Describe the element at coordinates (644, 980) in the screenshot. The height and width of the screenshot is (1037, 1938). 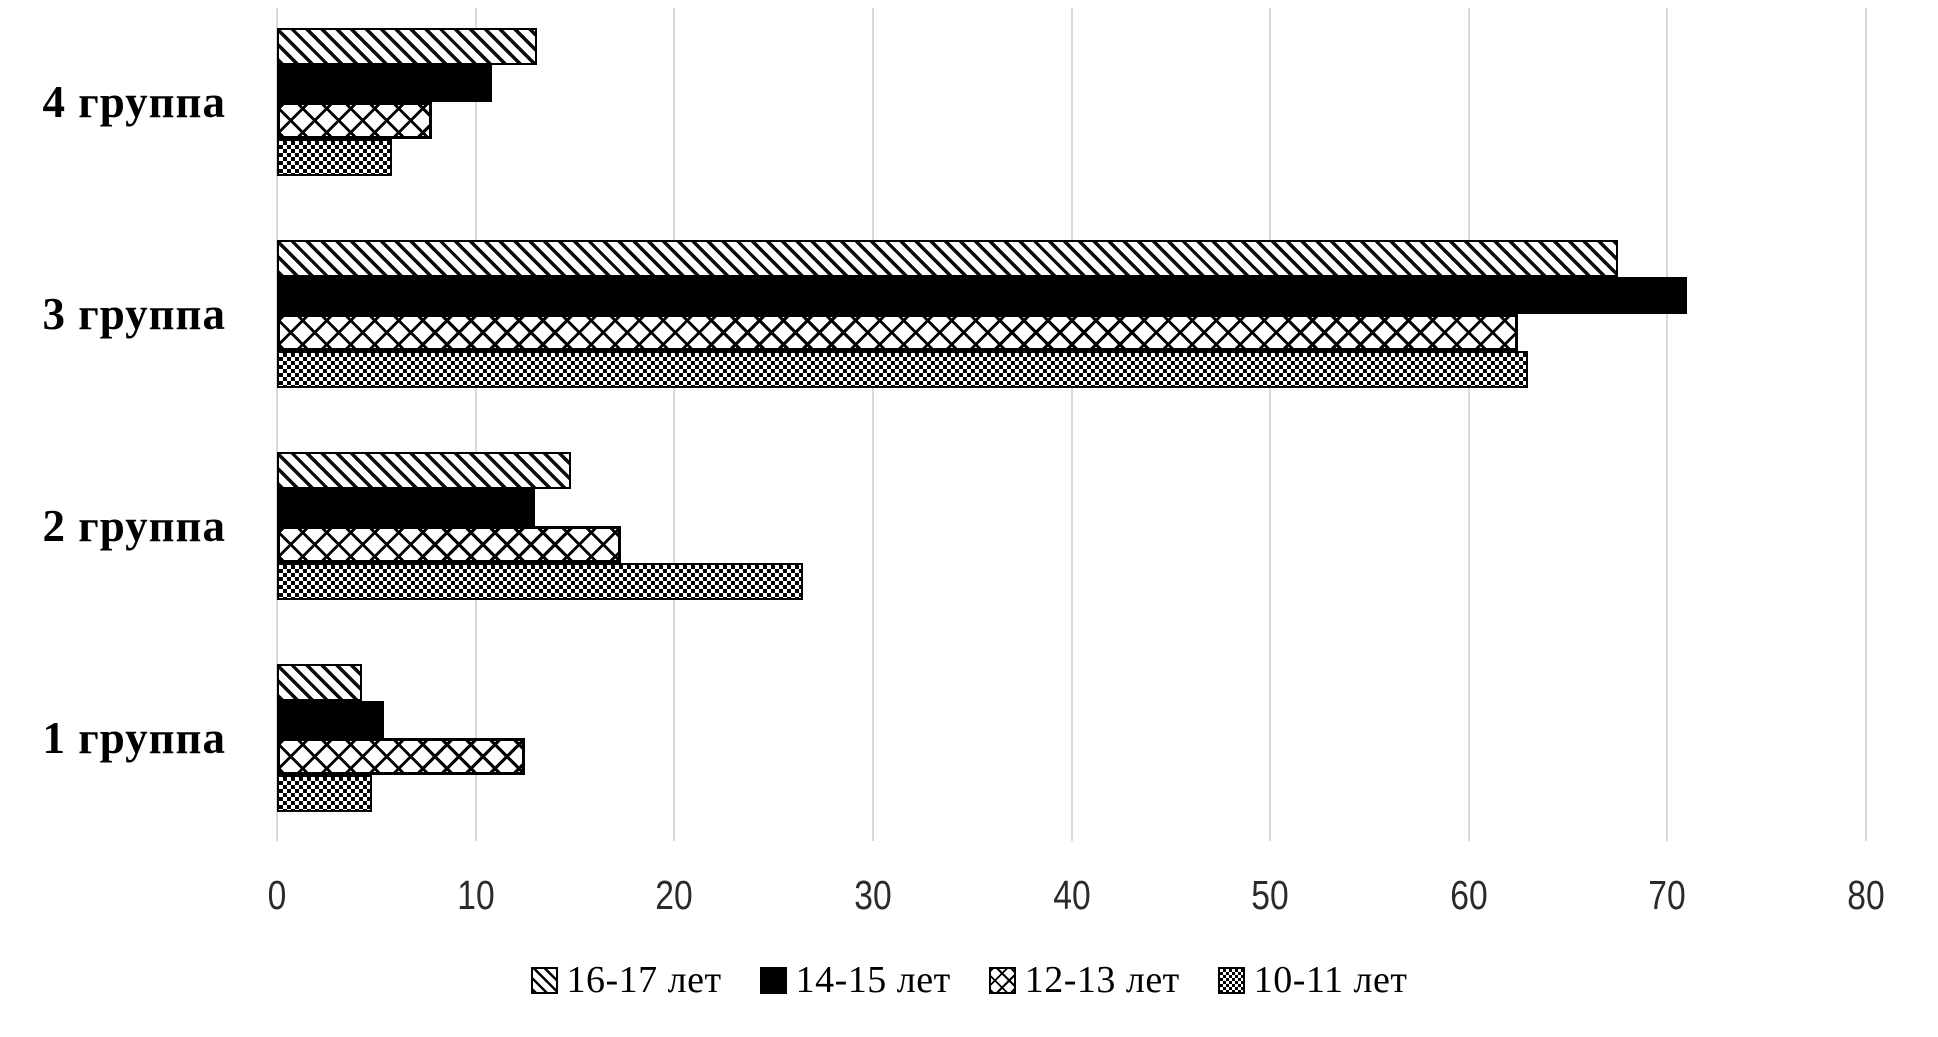
I see `legend-label: 16-17 лет` at that location.